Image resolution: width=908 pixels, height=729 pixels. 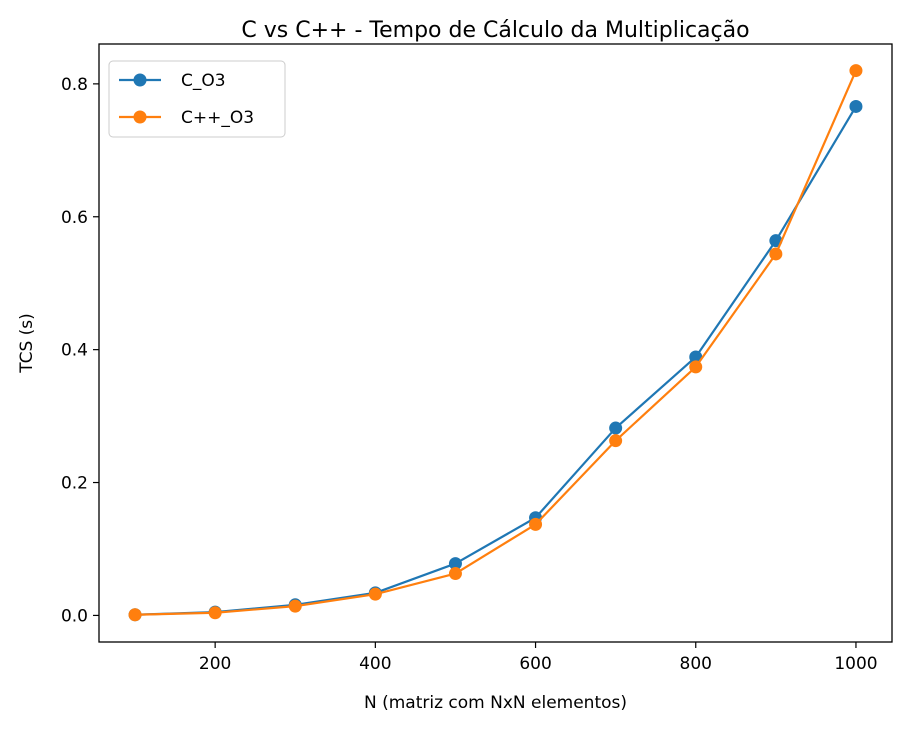 I want to click on y-axis-label: TCS (s), so click(x=27, y=343).